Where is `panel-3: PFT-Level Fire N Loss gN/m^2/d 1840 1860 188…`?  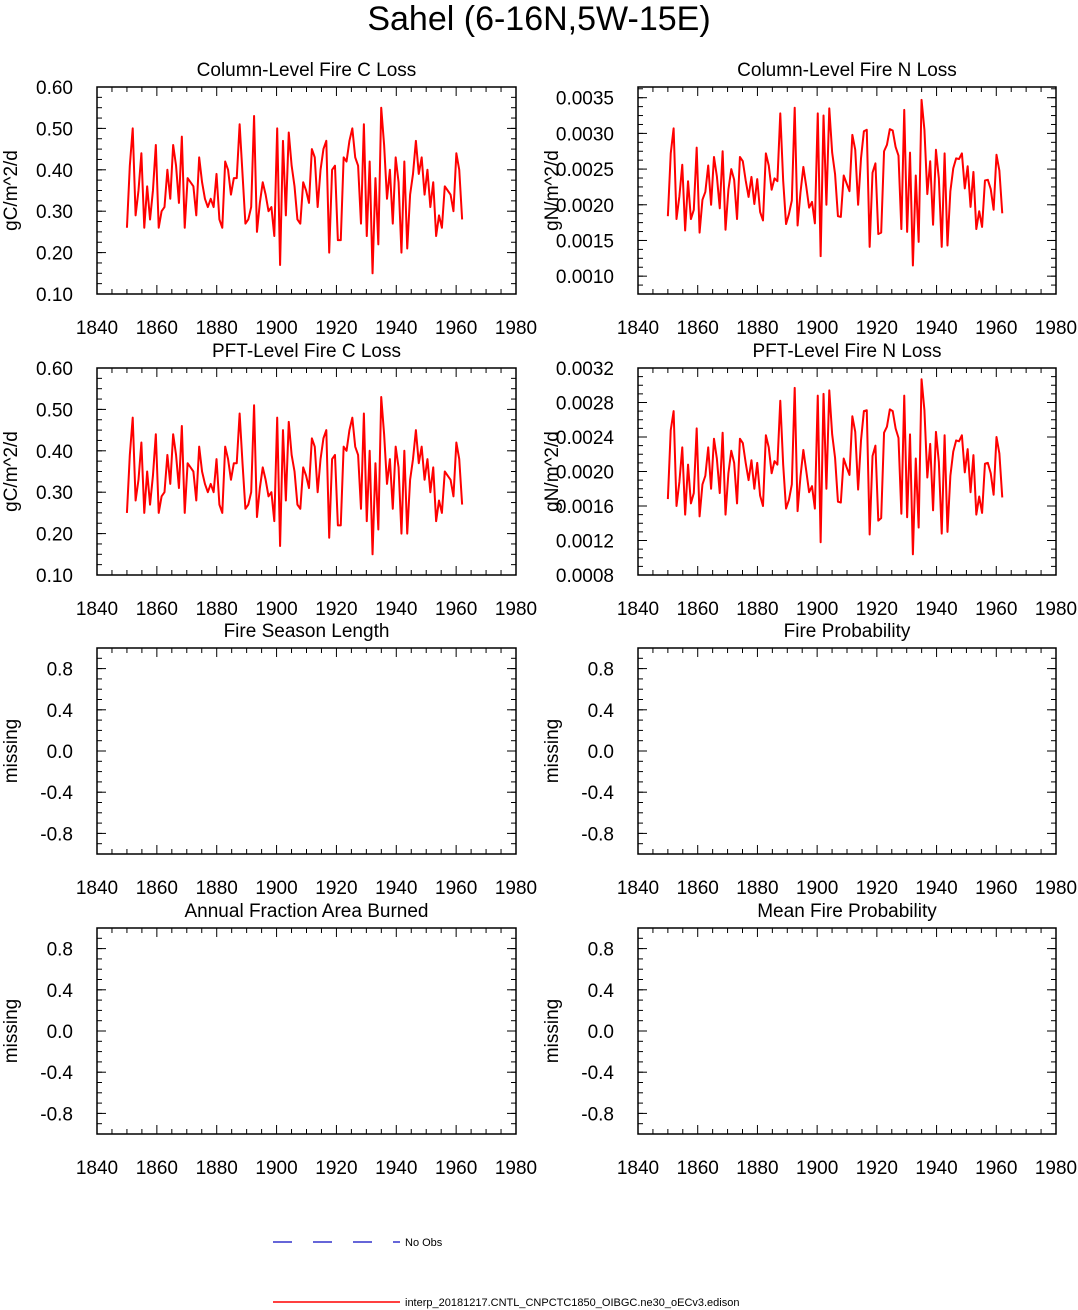 panel-3: PFT-Level Fire N Loss gN/m^2/d 1840 1860 188… is located at coordinates (809, 480).